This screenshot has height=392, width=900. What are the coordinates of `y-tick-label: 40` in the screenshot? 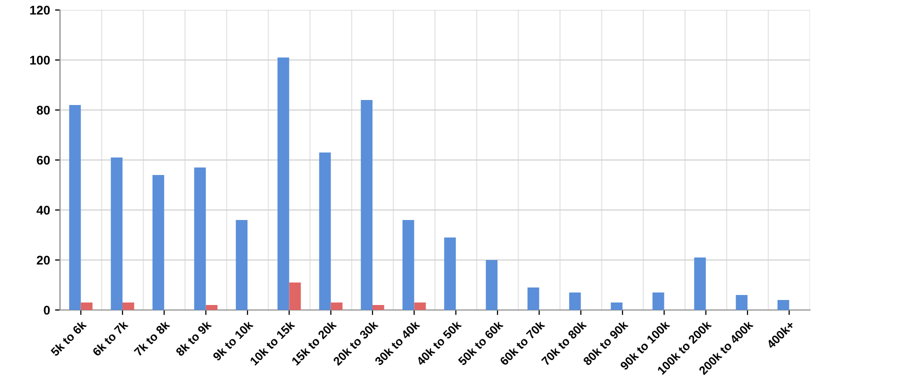 It's located at (43, 210).